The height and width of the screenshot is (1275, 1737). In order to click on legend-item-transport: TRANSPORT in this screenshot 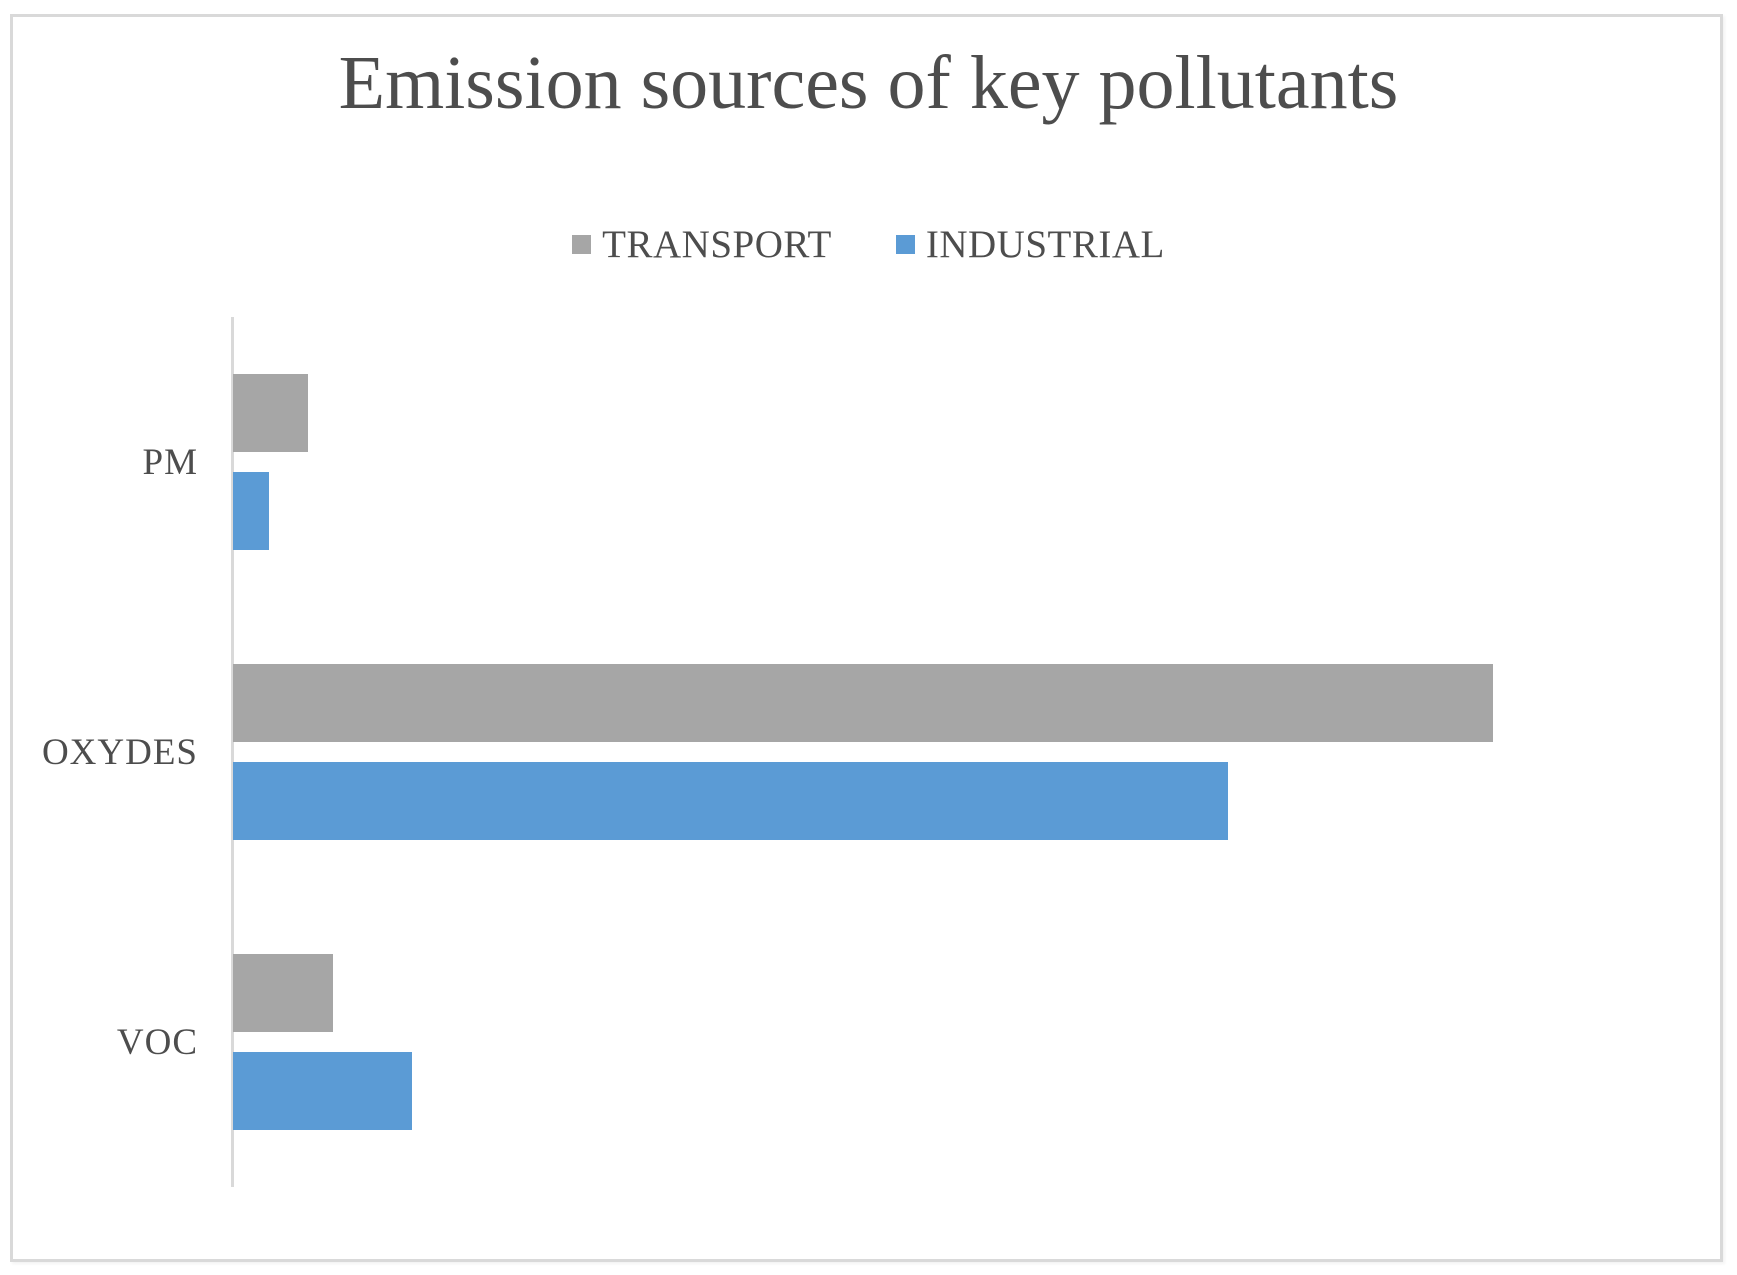, I will do `click(702, 244)`.